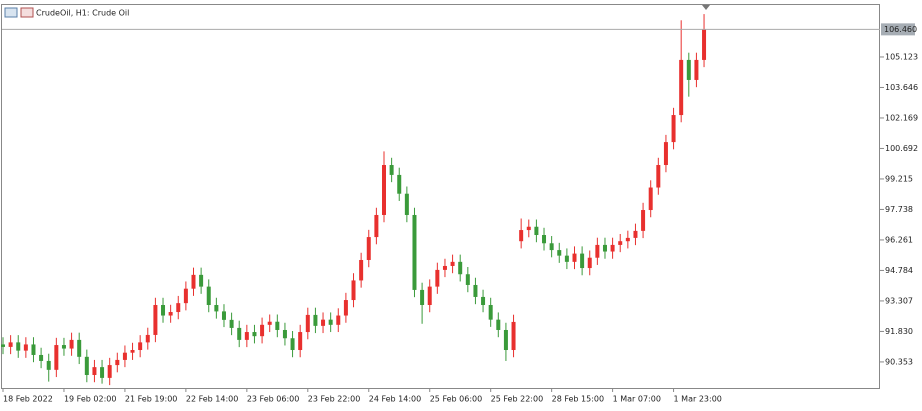 This screenshot has height=411, width=922. Describe the element at coordinates (578, 399) in the screenshot. I see `x-tick-label: 28 Feb 15:00` at that location.